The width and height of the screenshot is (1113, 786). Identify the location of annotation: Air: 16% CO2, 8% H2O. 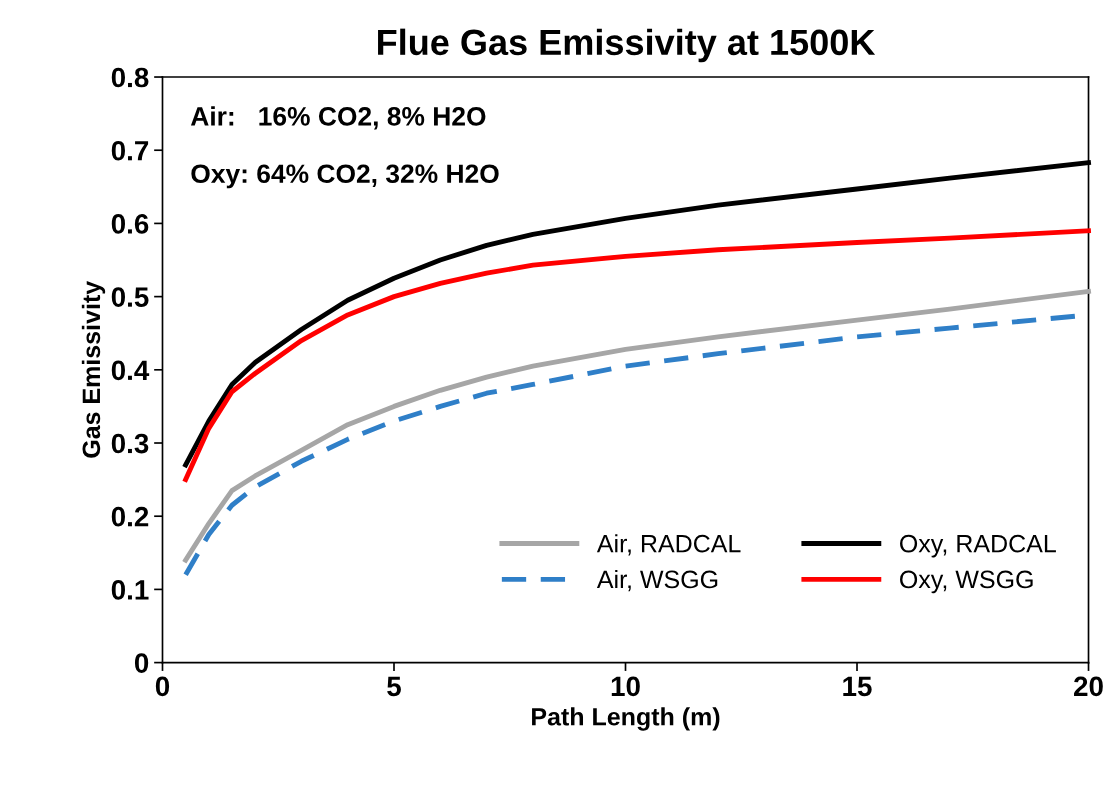
(338, 118).